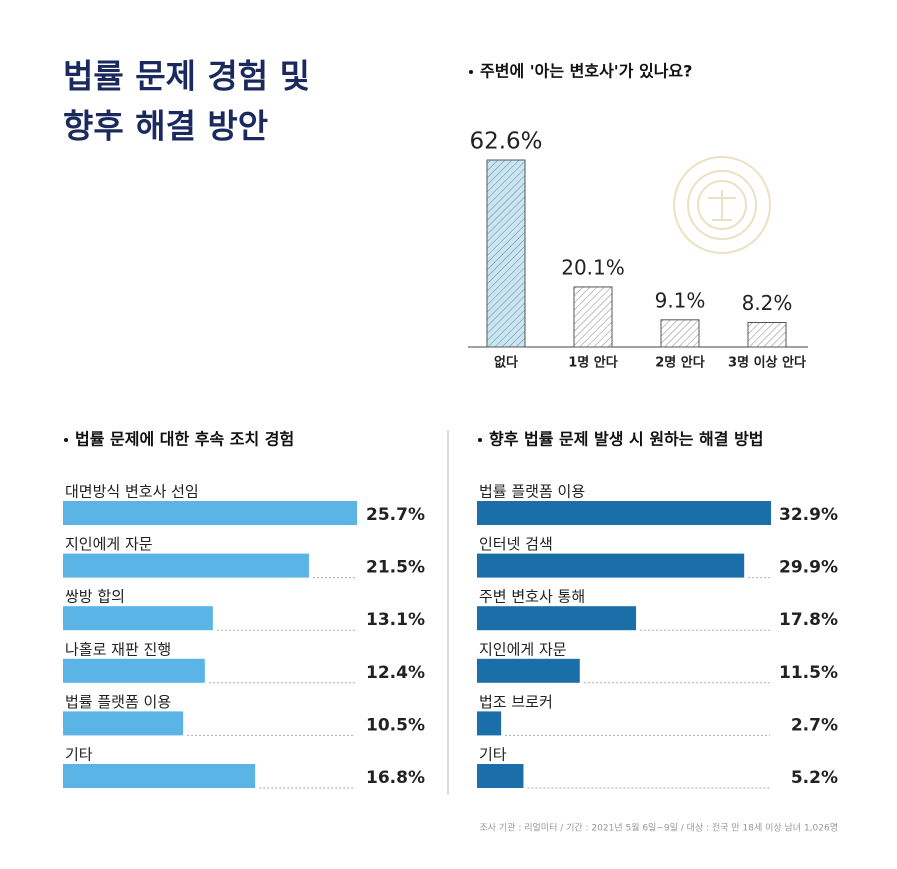  I want to click on x-tick-label: 1명 안다, so click(592, 363).